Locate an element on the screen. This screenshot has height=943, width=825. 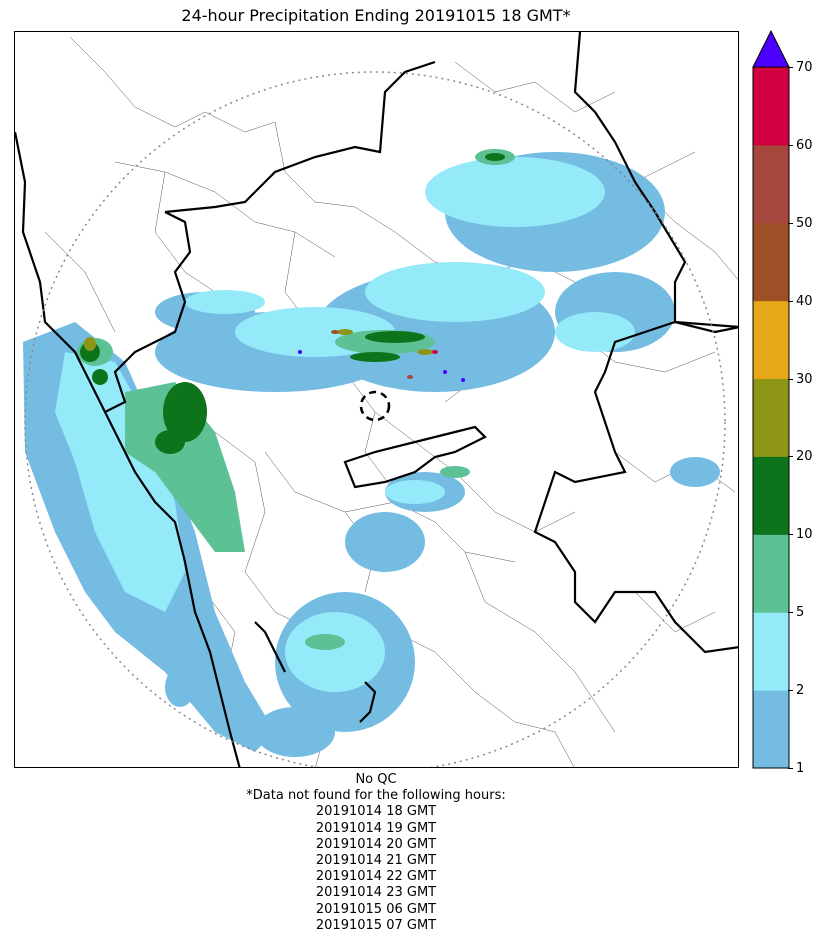
missing-hour-item: 20191014 22 GMT is located at coordinates (376, 877).